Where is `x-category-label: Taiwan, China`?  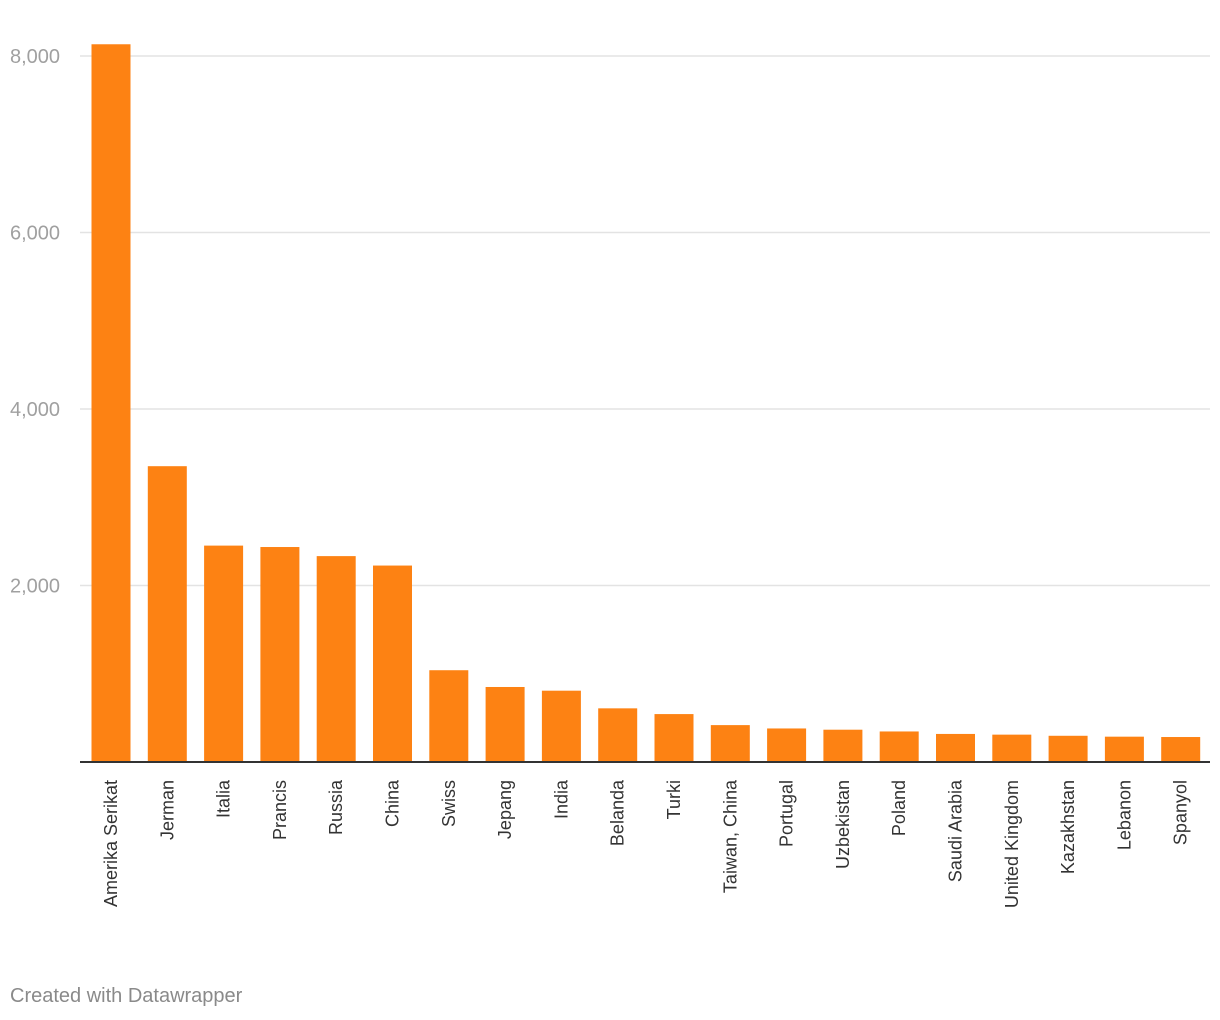 x-category-label: Taiwan, China is located at coordinates (730, 836).